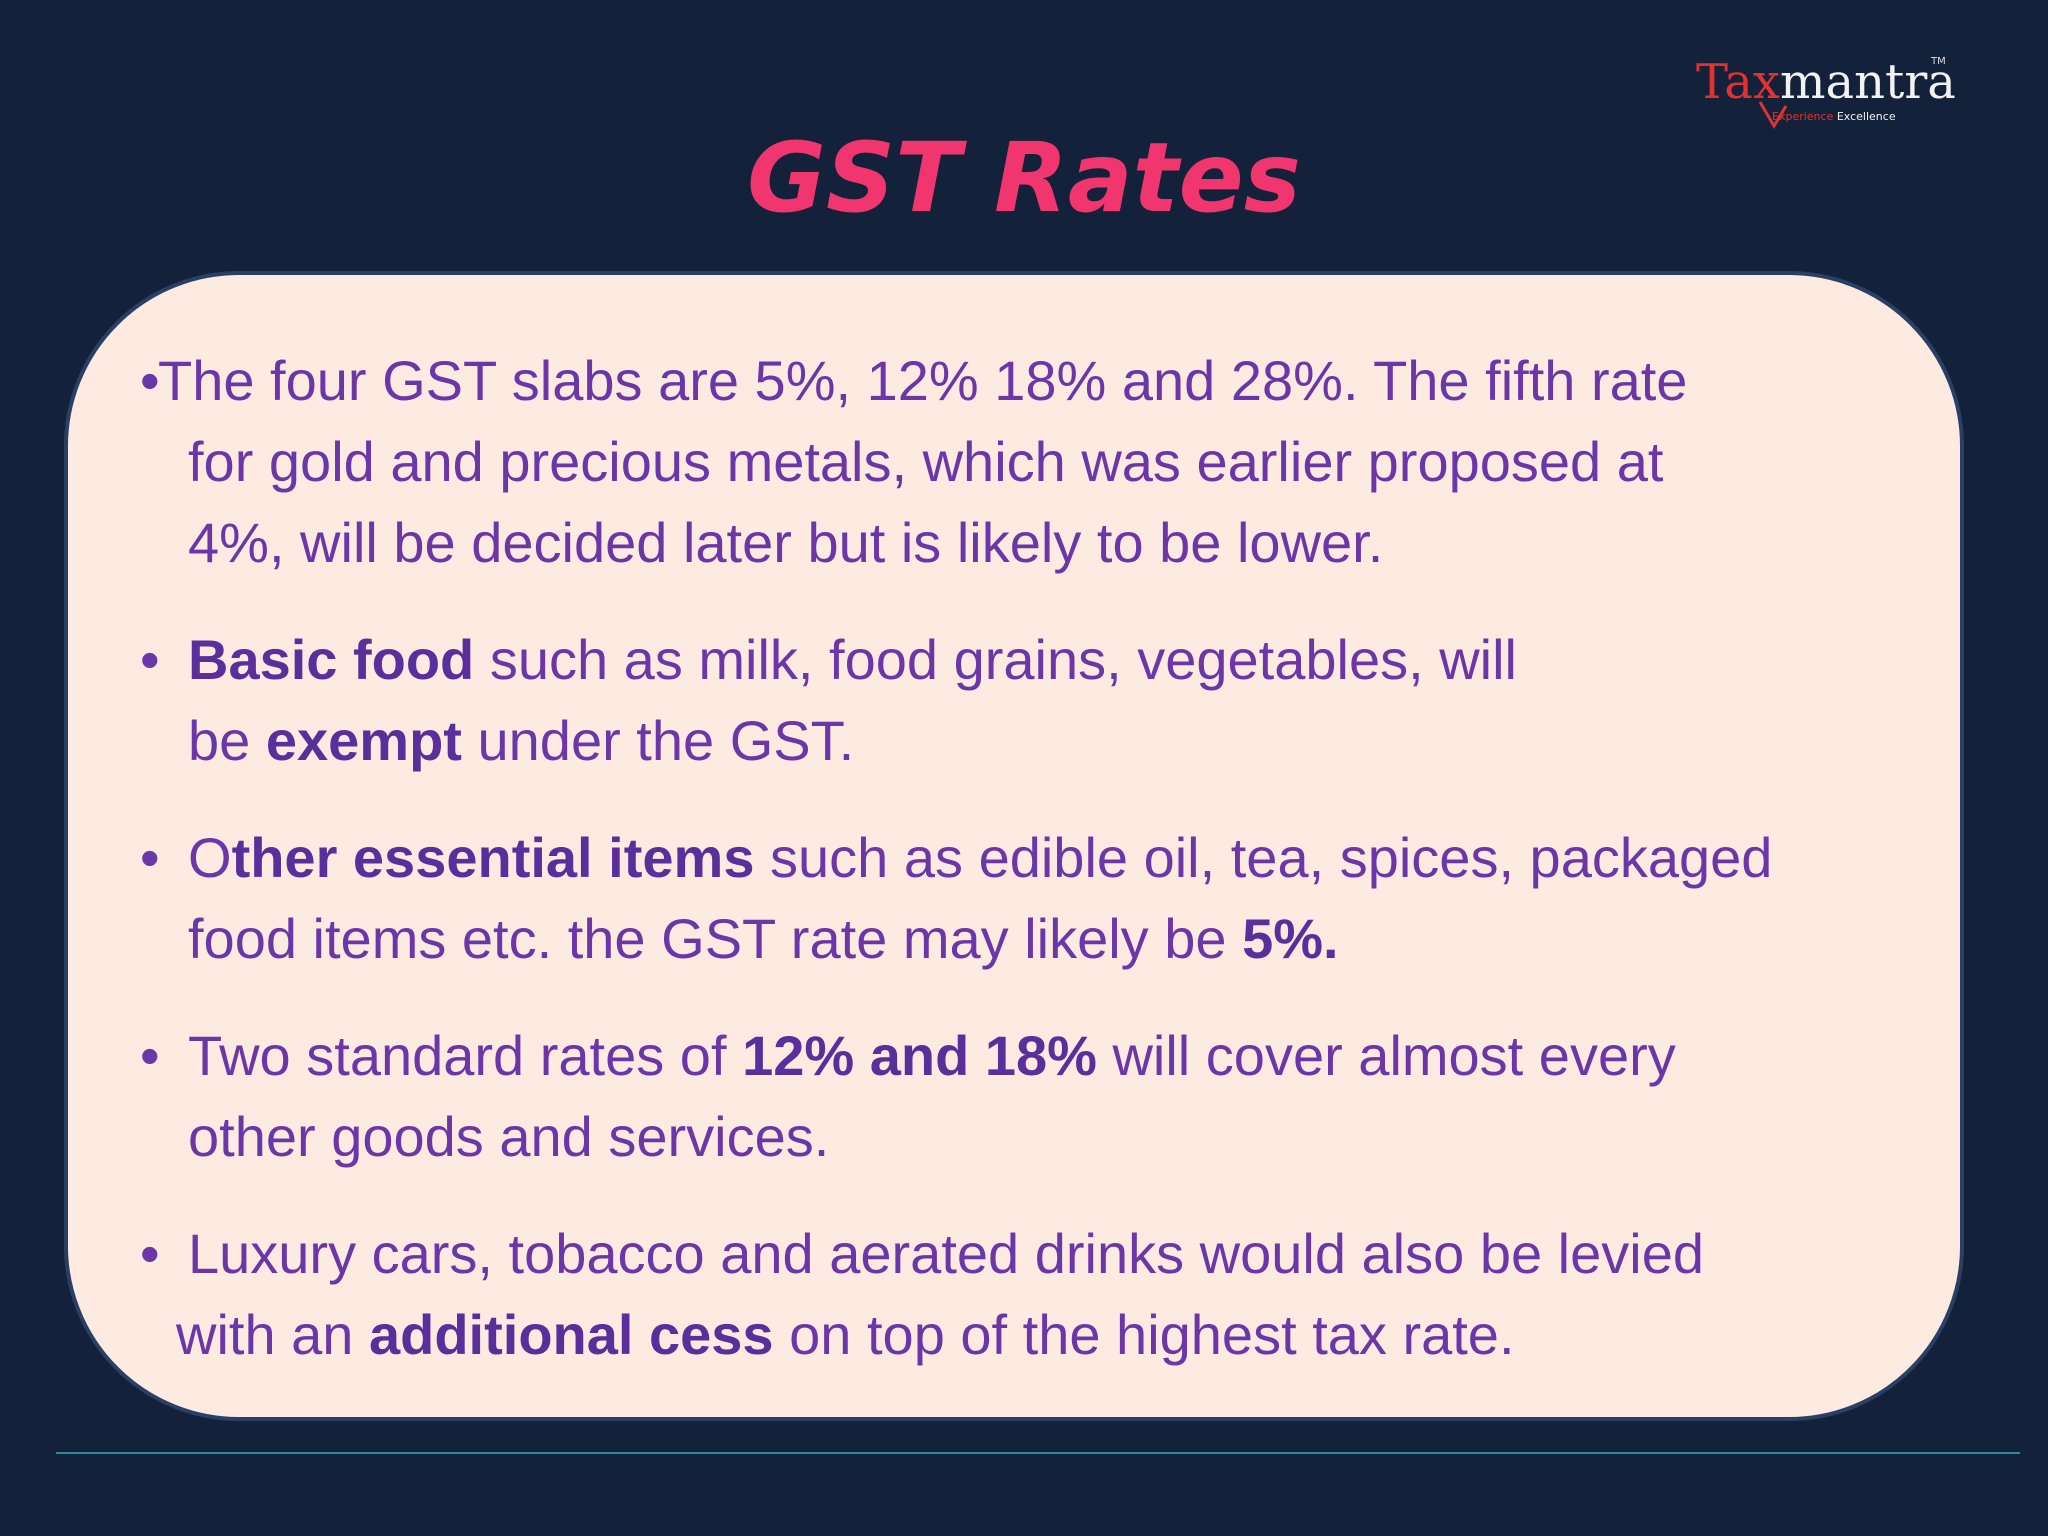  Describe the element at coordinates (509, 1136) in the screenshot. I see `bullet-text: other goods and services.` at that location.